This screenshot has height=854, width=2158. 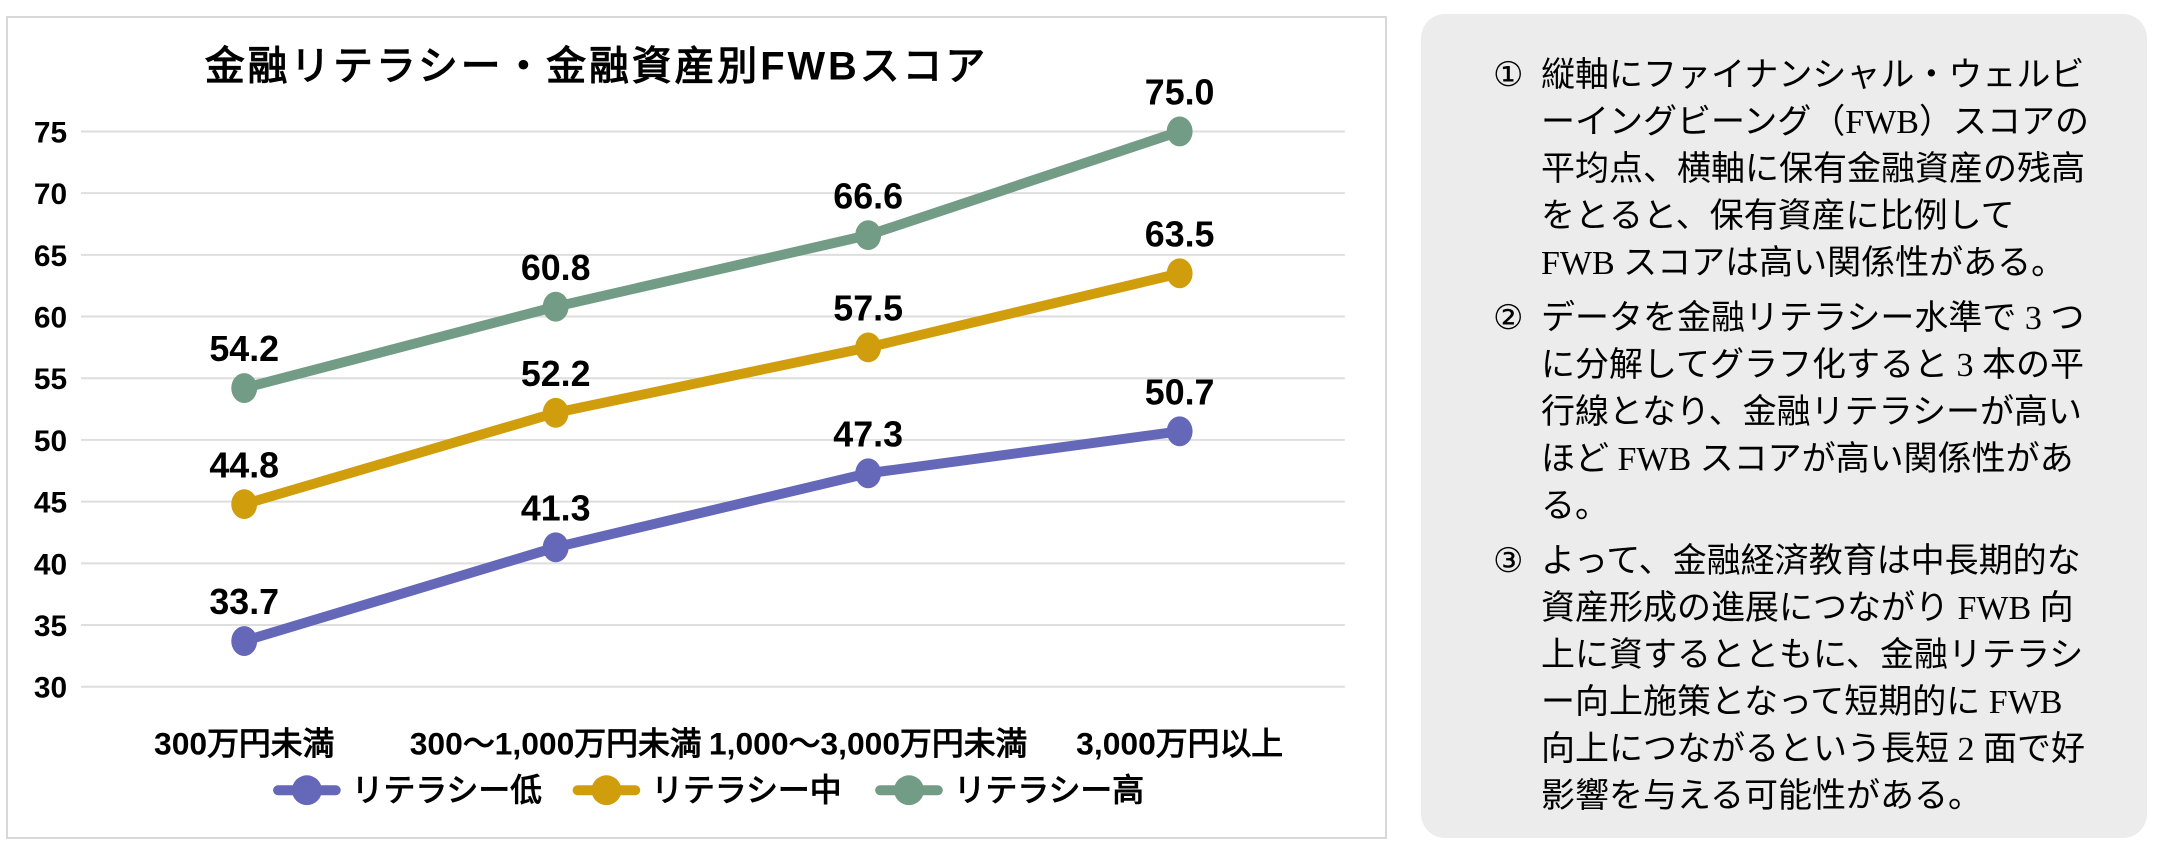 I want to click on data-label: 60.8, so click(x=556, y=268).